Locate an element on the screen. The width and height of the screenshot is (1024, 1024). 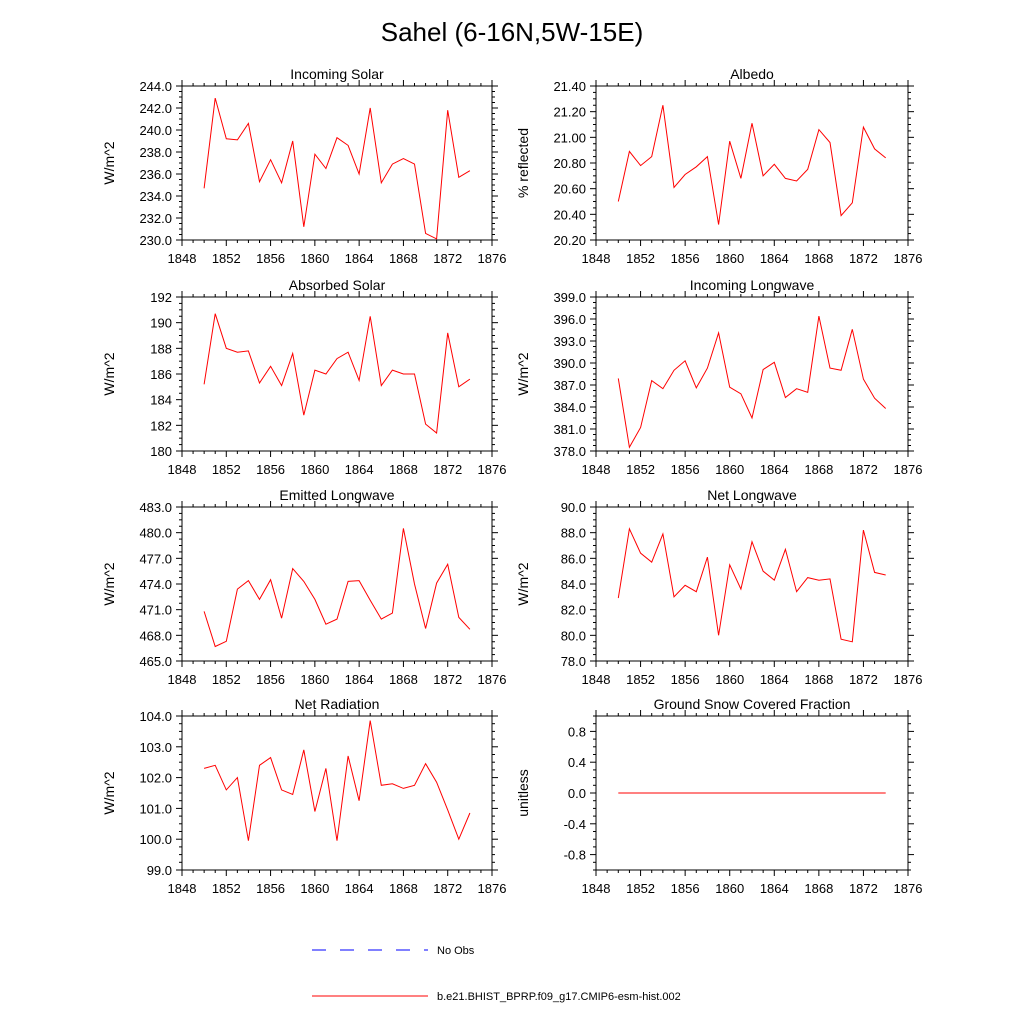
y-tick-label: 101.0 is located at coordinates (155, 808).